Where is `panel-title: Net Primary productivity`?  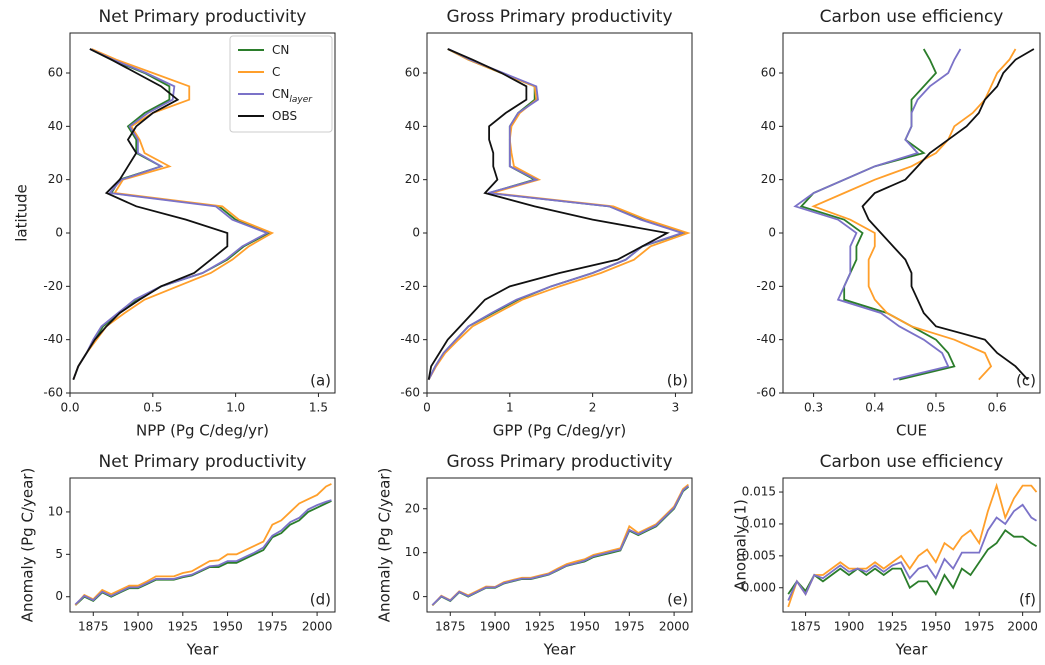 panel-title: Net Primary productivity is located at coordinates (203, 462).